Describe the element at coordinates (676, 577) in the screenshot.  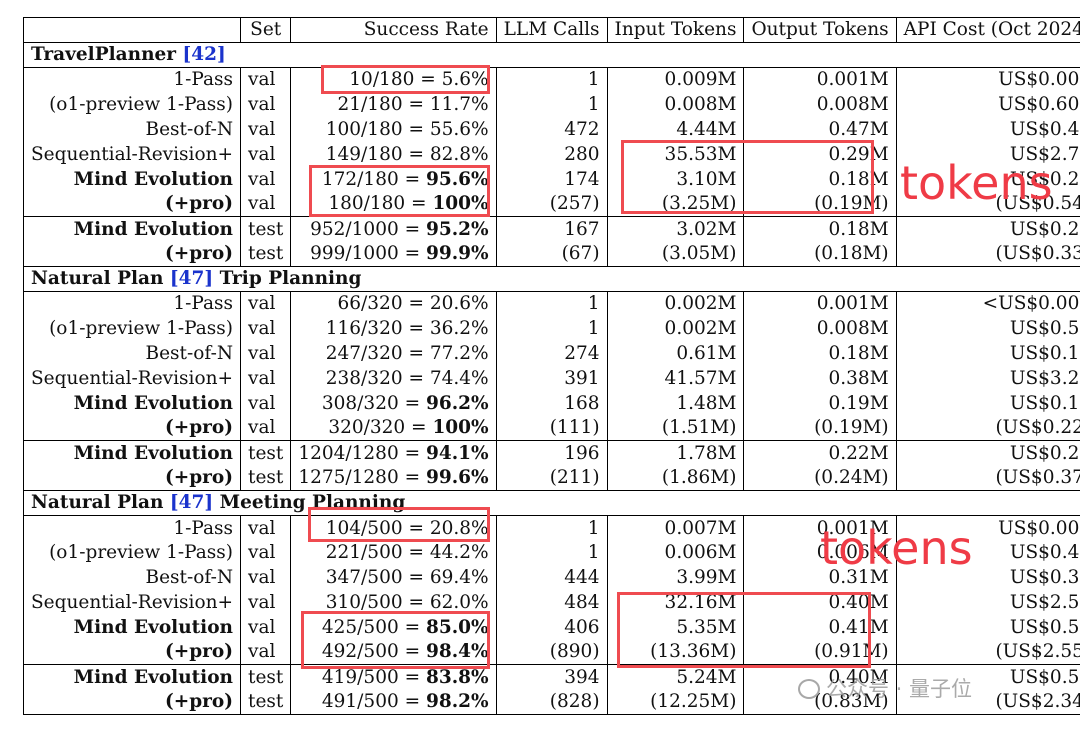
I see `input-tokens-cell: 3.99M` at that location.